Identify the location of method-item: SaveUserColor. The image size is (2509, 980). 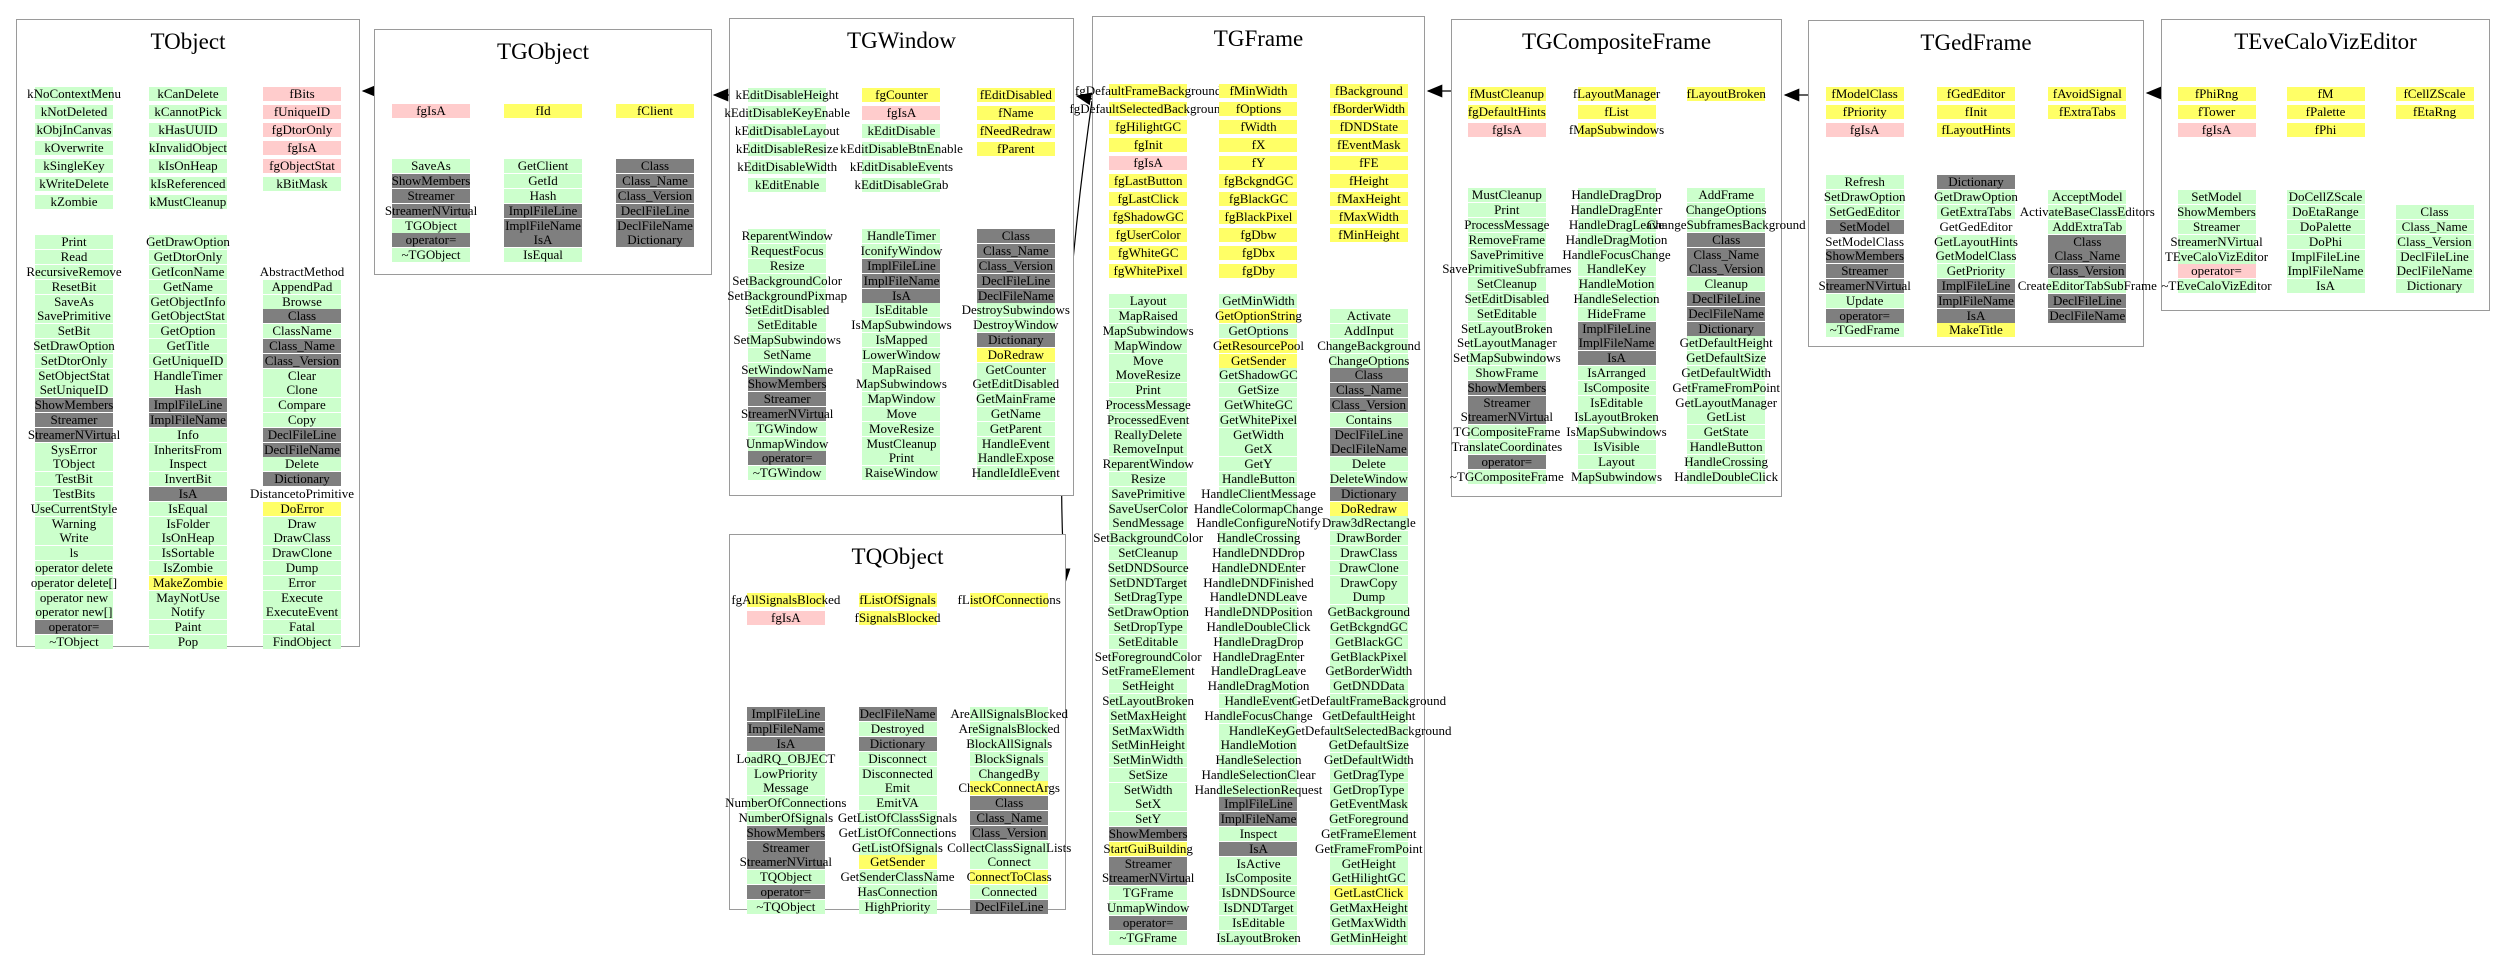
(1148, 508).